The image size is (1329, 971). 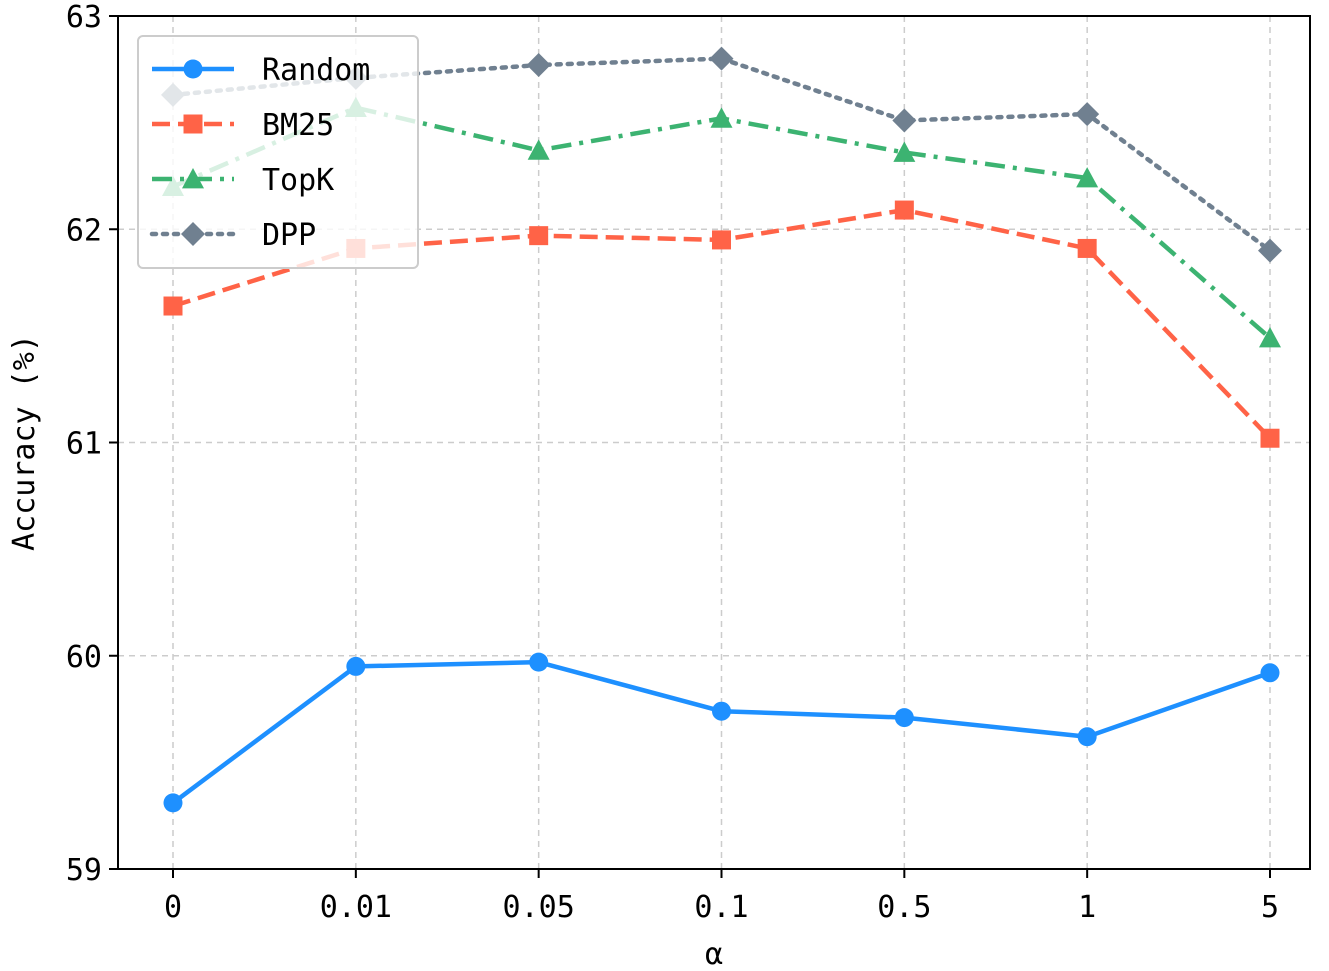 I want to click on y-tick-label: 60, so click(x=84, y=657).